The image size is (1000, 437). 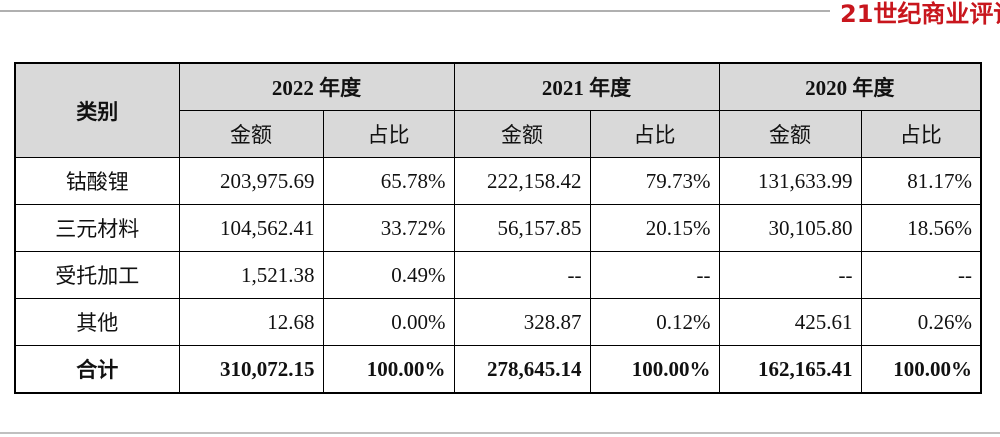 I want to click on value-cell: 81.17%, so click(x=921, y=181).